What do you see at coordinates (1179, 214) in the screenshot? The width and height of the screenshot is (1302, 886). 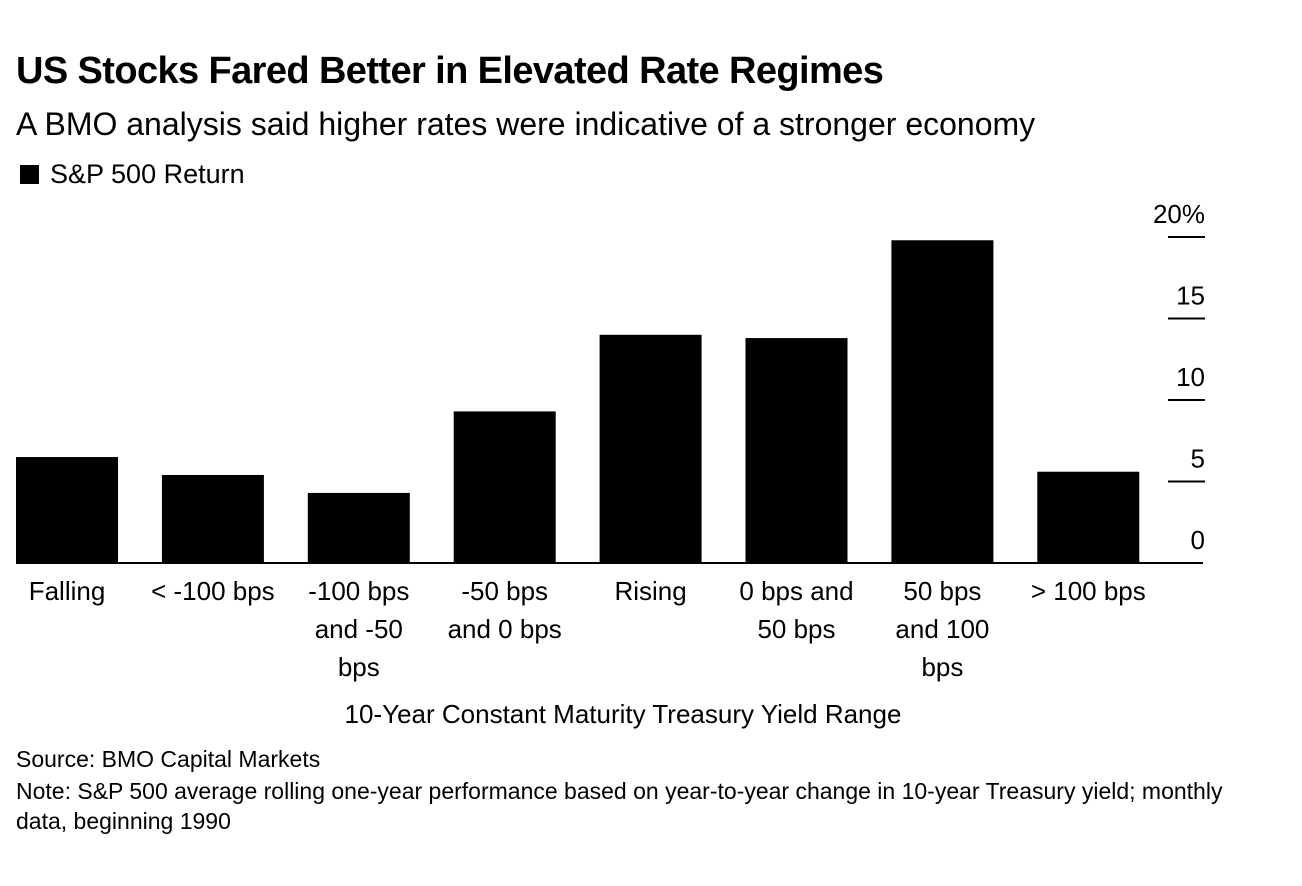 I see `y-tick-label: 20%` at bounding box center [1179, 214].